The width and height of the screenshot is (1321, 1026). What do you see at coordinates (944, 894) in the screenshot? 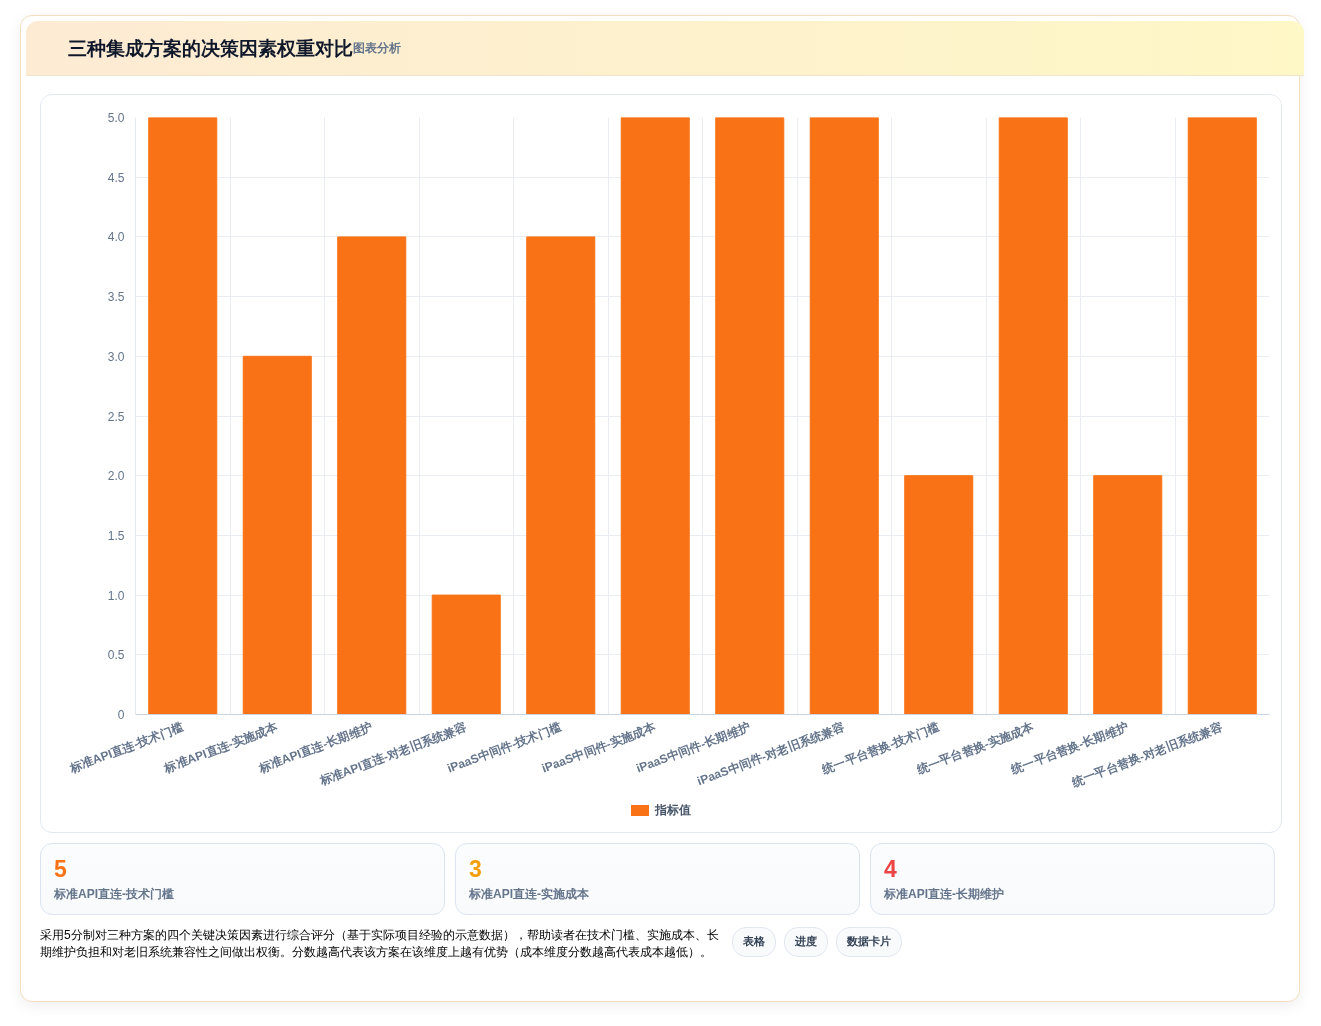
I see `text: 标准API直连-长期维护` at bounding box center [944, 894].